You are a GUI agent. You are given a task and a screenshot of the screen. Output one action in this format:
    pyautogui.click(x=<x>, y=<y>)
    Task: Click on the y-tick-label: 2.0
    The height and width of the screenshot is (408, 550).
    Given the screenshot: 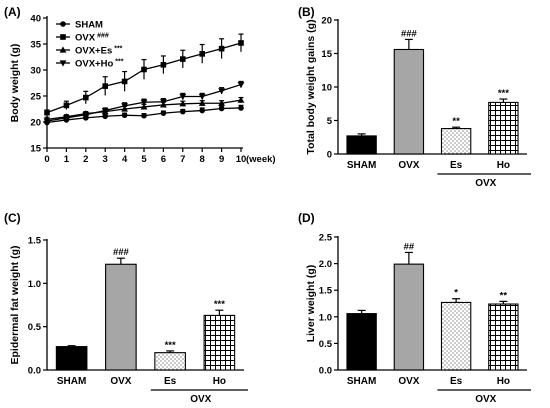 What is the action you would take?
    pyautogui.click(x=325, y=264)
    